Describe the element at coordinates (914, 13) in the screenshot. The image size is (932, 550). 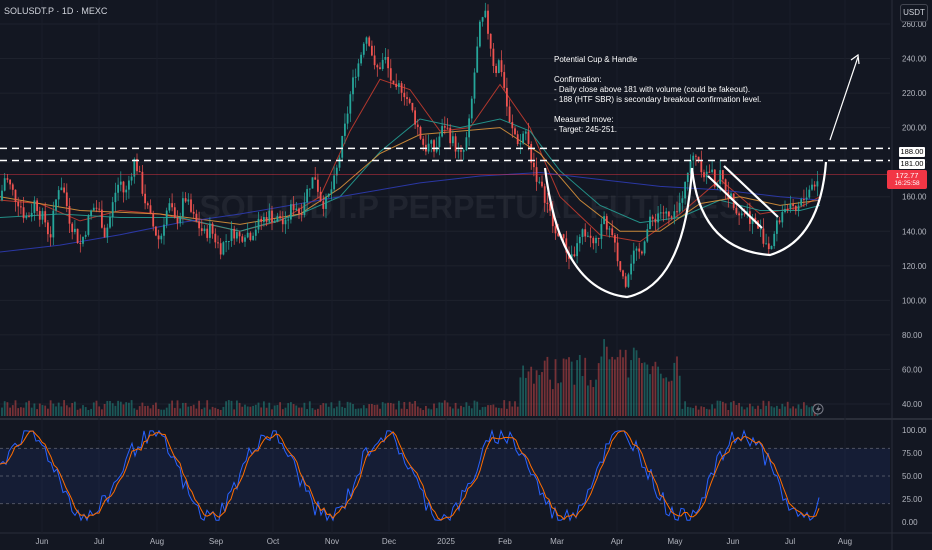
I see `currency-button: USDT` at that location.